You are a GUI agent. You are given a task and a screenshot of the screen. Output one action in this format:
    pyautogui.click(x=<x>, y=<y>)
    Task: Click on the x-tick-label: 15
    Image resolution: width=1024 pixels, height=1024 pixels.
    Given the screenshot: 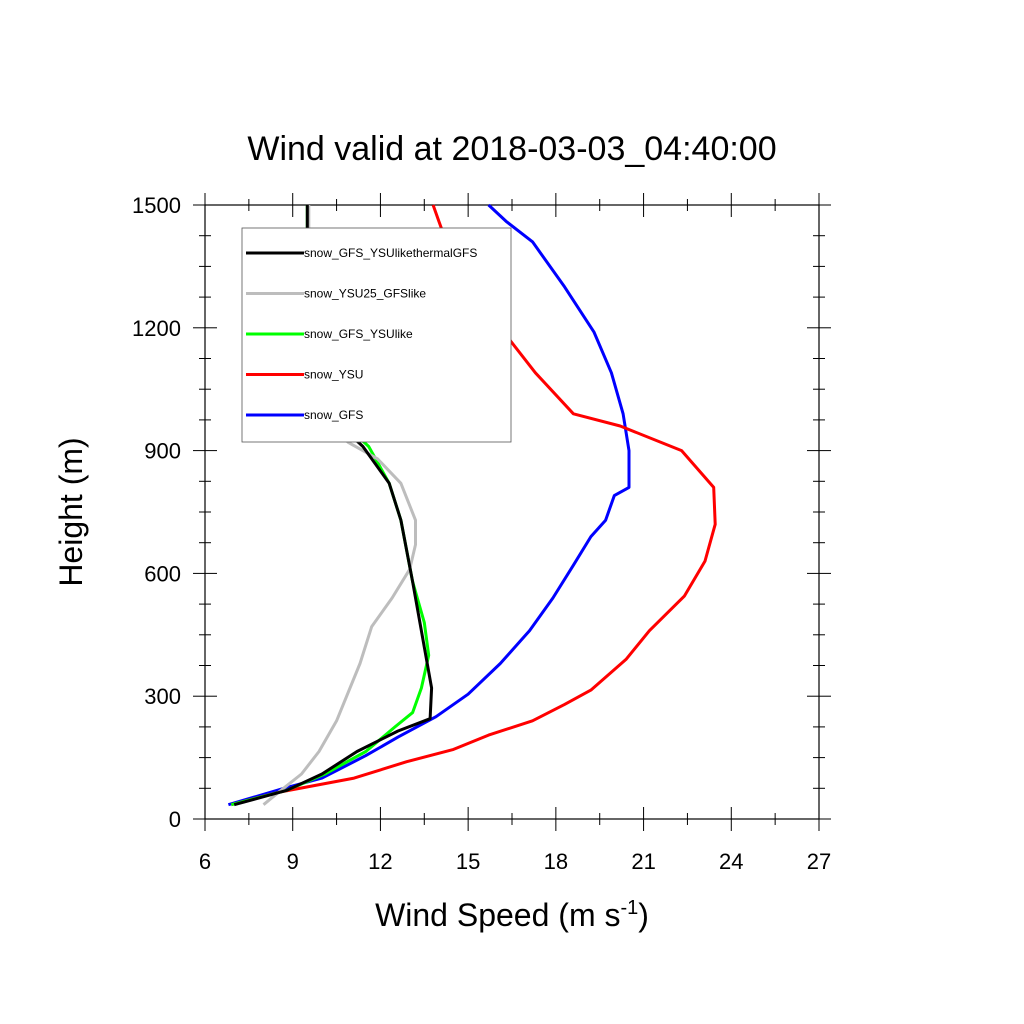 What is the action you would take?
    pyautogui.click(x=468, y=861)
    